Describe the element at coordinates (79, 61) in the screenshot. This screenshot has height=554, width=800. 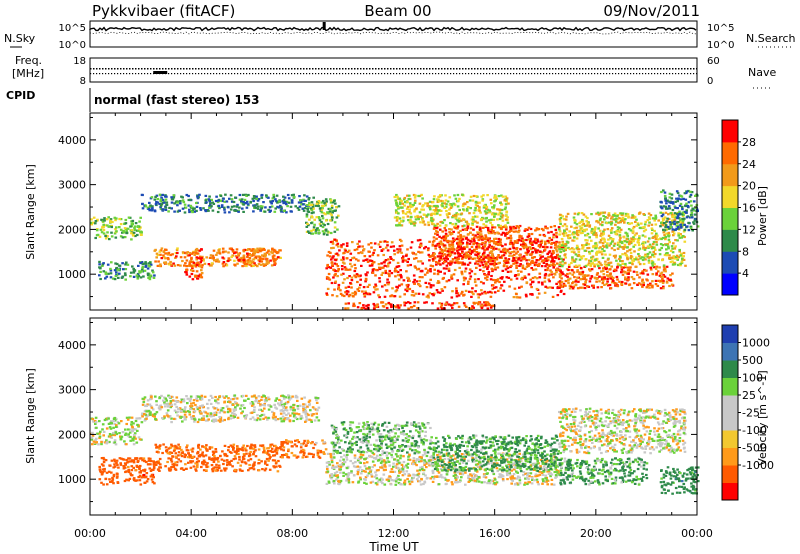
I see `freq-left-tick-top: 18` at that location.